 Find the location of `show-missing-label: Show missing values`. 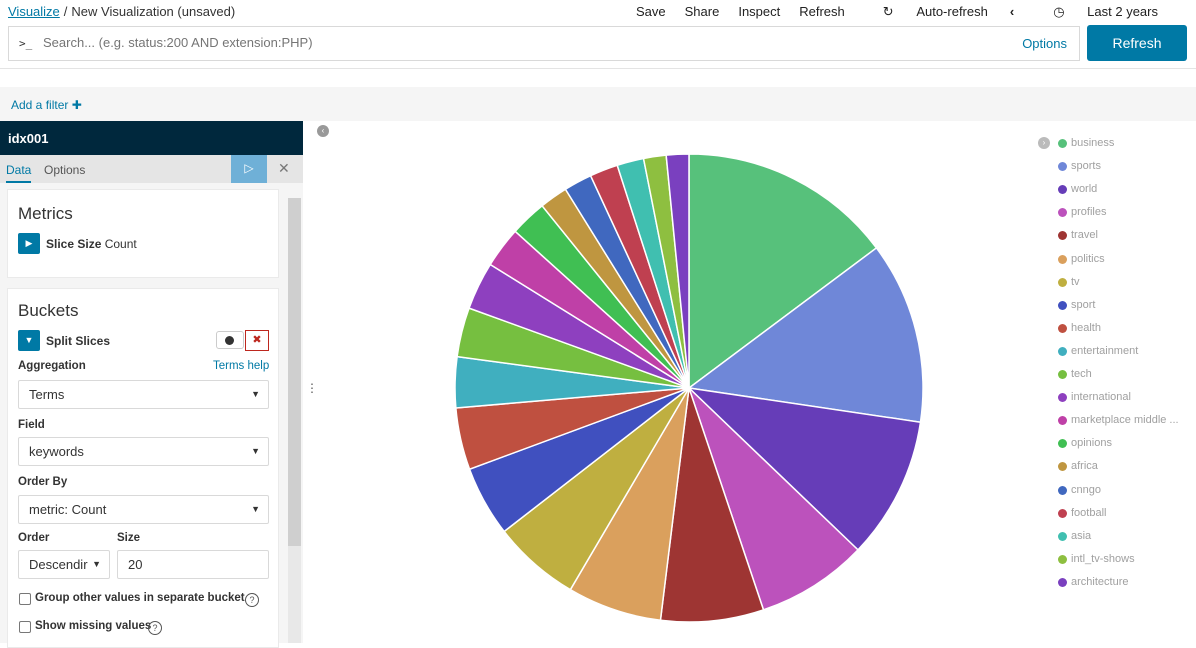

show-missing-label: Show missing values is located at coordinates (93, 626).